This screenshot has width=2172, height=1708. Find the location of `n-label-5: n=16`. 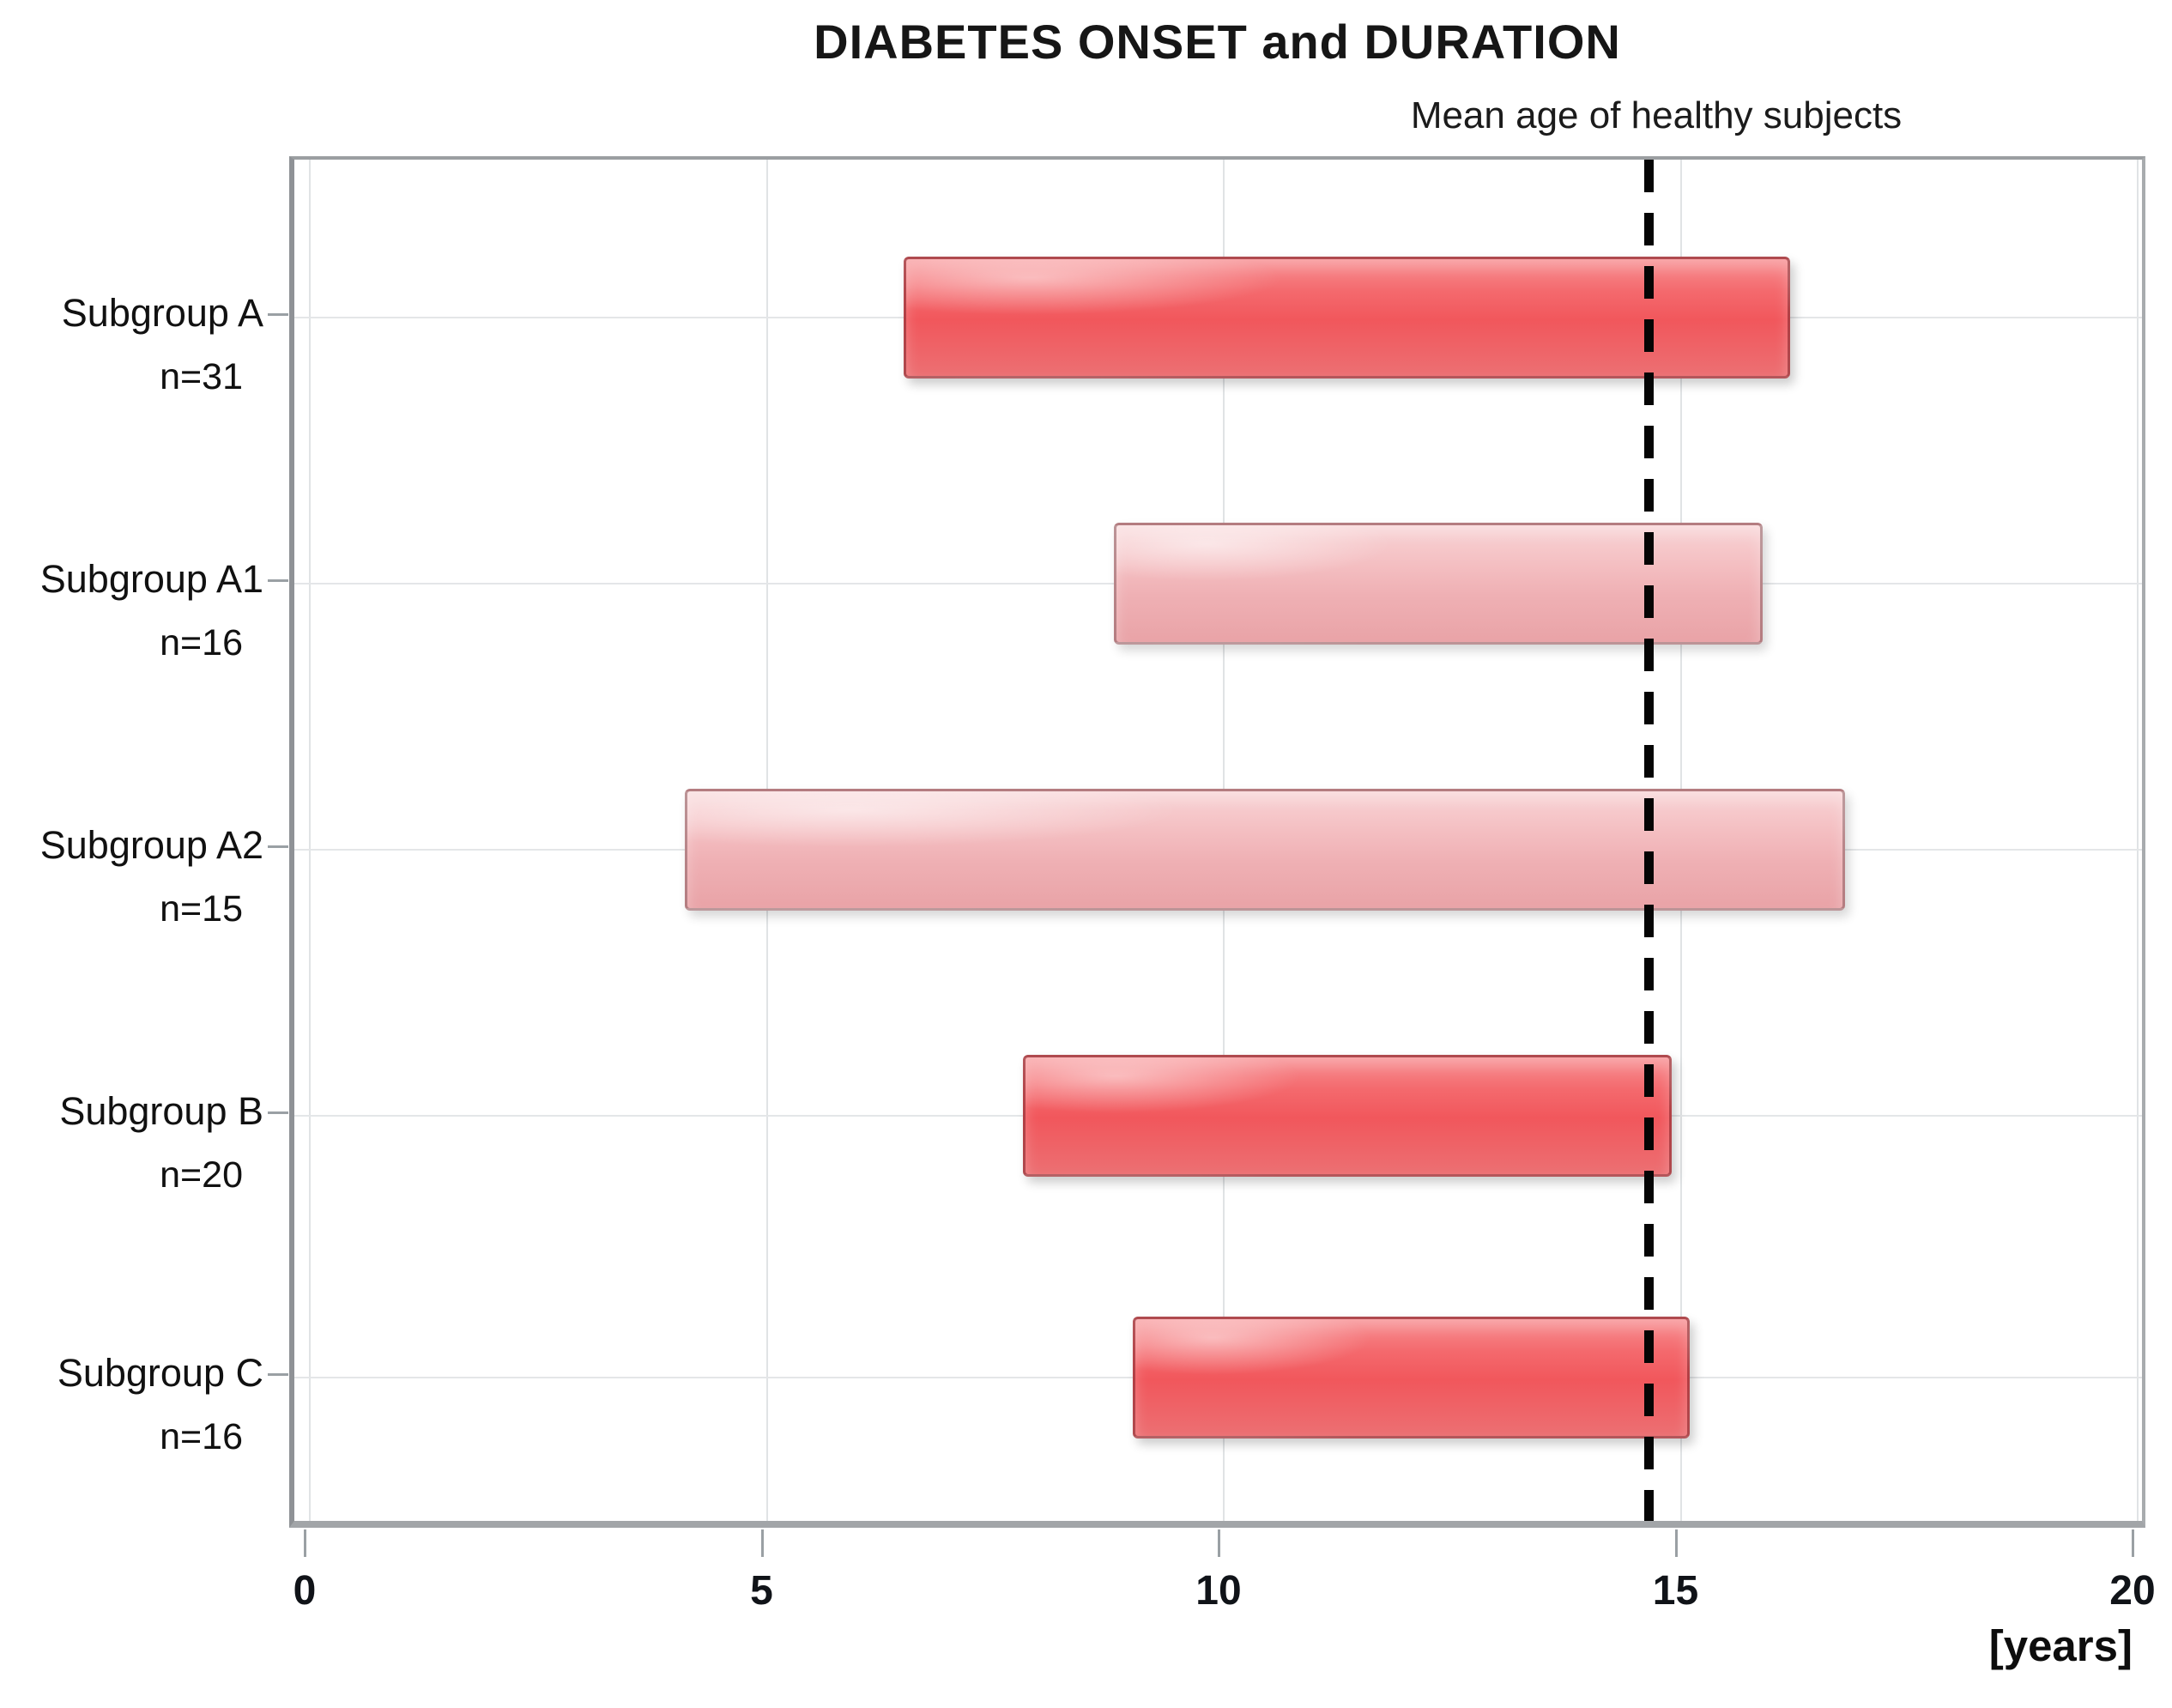

n-label-5: n=16 is located at coordinates (201, 1436).